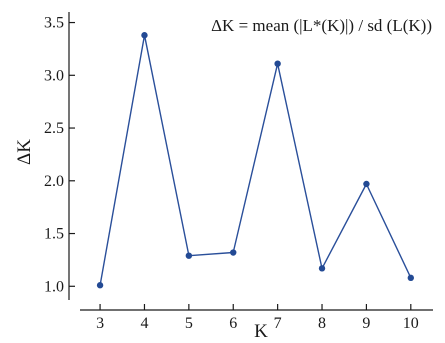 This screenshot has height=343, width=445. What do you see at coordinates (261, 331) in the screenshot?
I see `x-axis-label: K` at bounding box center [261, 331].